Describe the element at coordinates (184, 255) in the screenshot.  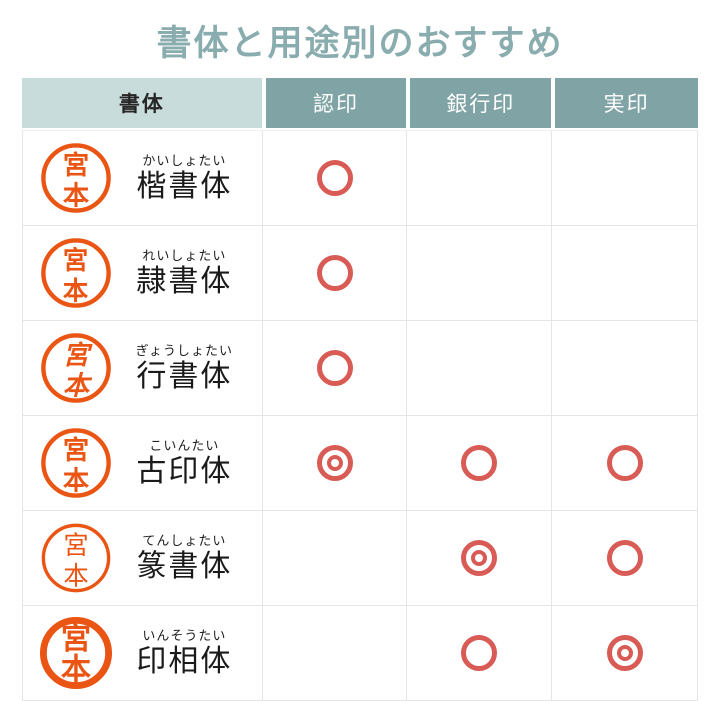
I see `typeface-furigana: れいしょたい` at that location.